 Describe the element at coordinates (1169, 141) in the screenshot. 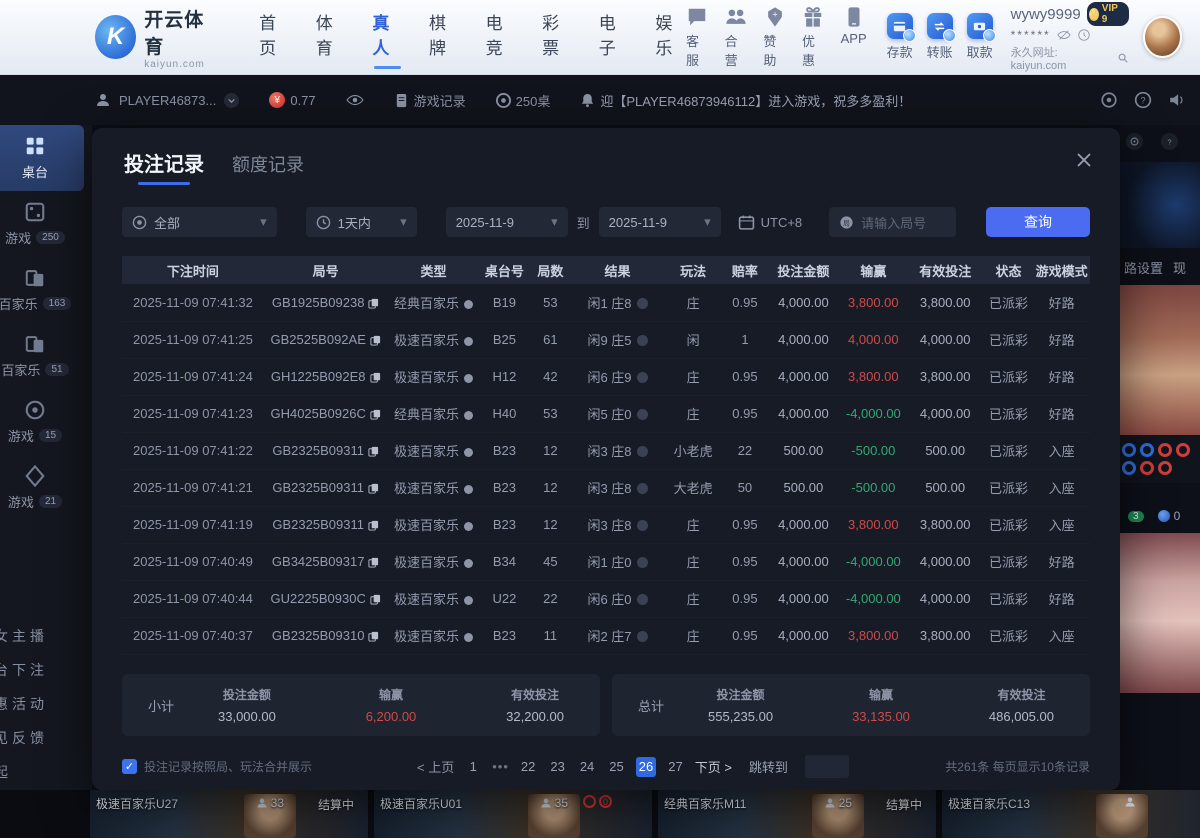

I see `question-icon: ?` at that location.